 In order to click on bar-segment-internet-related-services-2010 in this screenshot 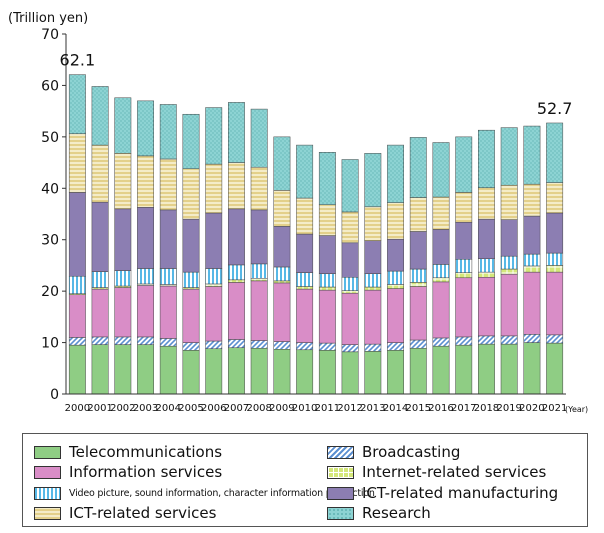, I will do `click(305, 288)`.